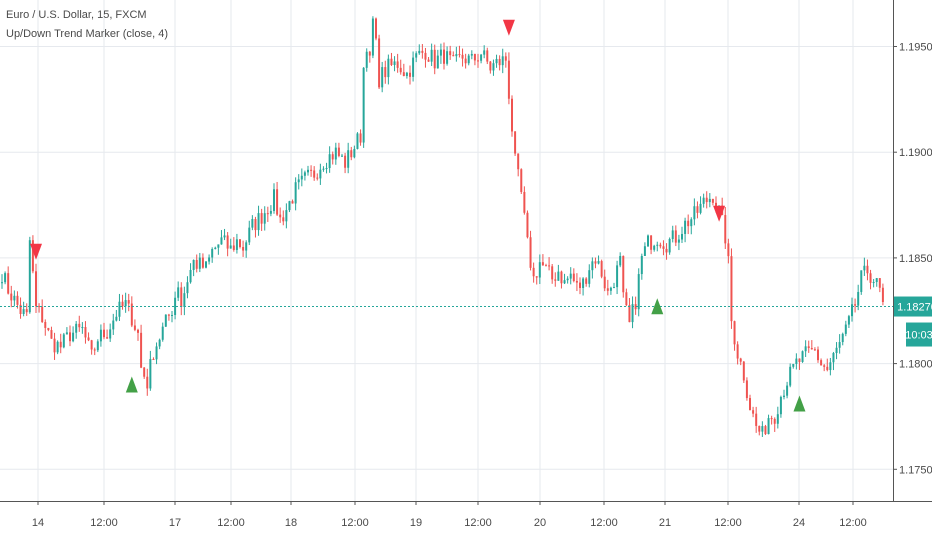  I want to click on countdown-label: 10:03, so click(918, 336).